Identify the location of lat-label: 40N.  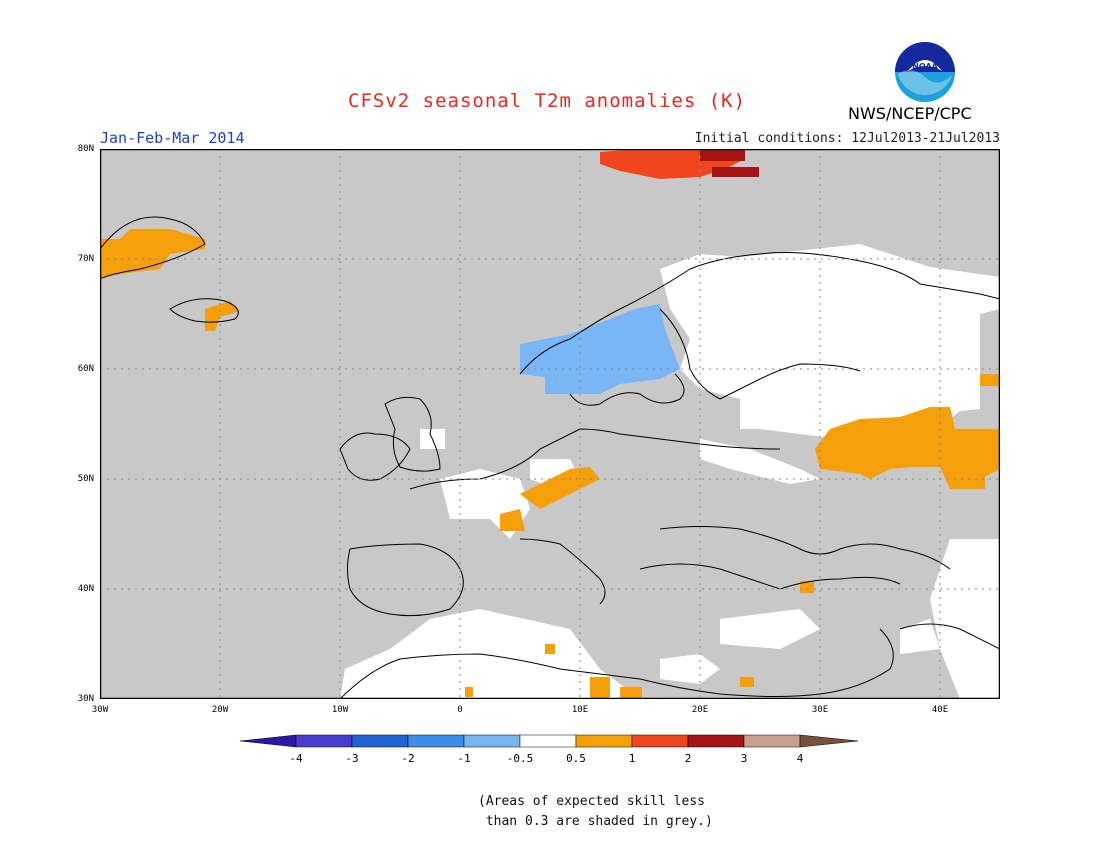
(85, 589).